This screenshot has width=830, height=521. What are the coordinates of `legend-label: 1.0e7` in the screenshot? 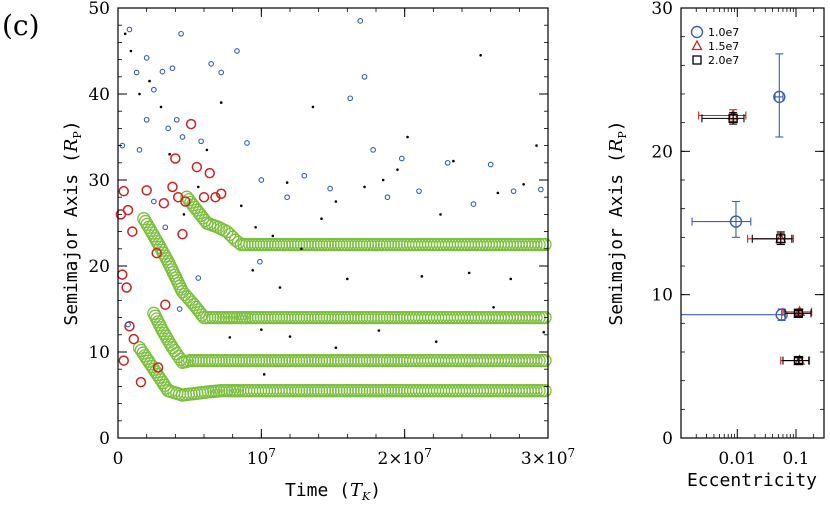 It's located at (723, 32).